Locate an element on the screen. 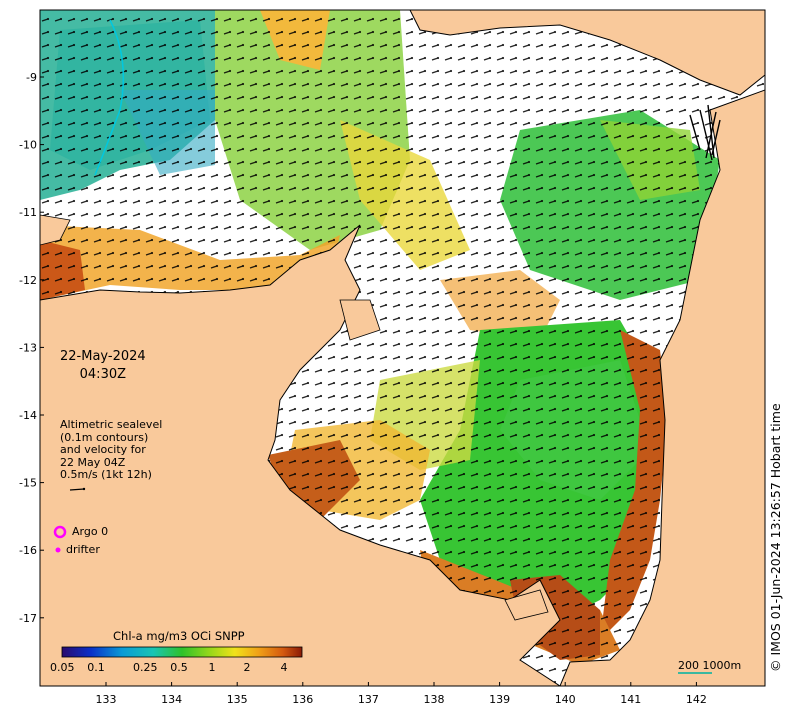  lon-tick-label: 136 is located at coordinates (302, 699).